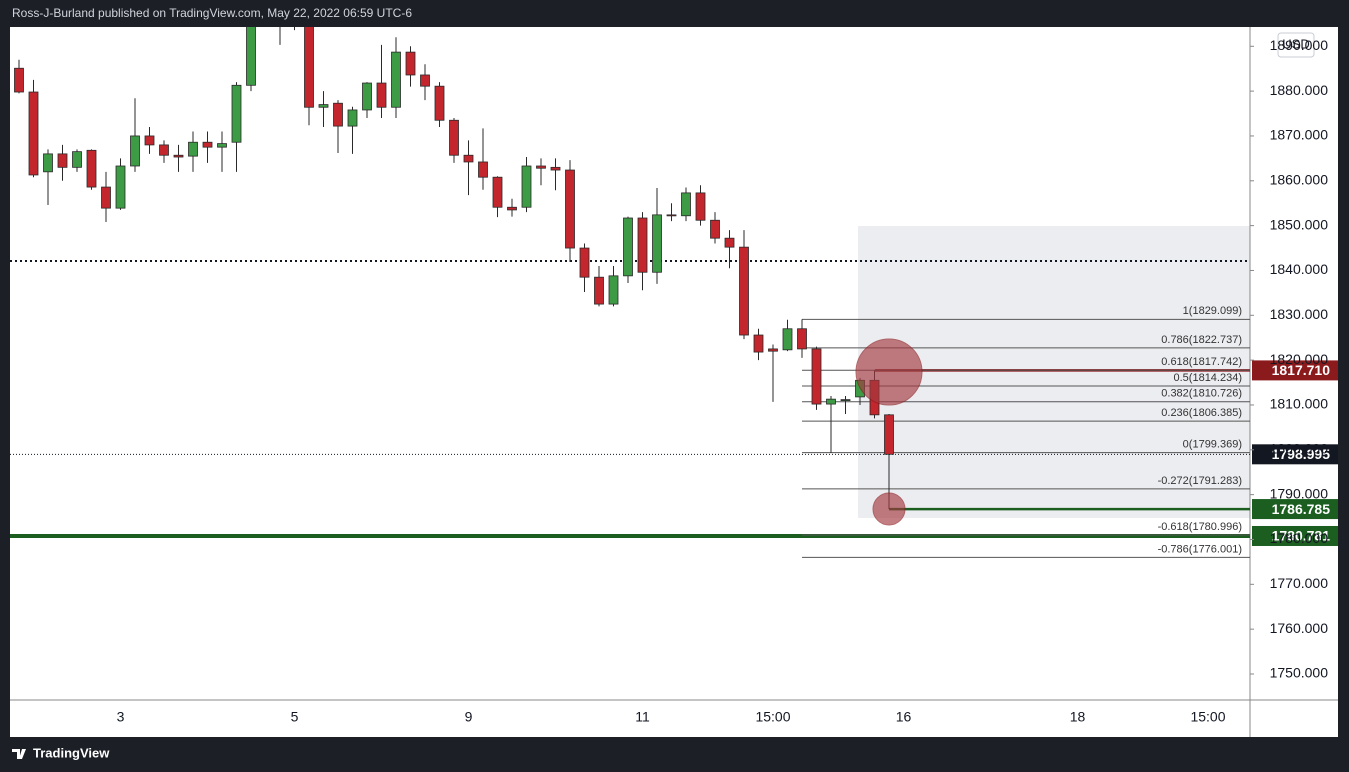 This screenshot has width=1349, height=772. I want to click on y-tick-label: 1760.000, so click(1299, 628).